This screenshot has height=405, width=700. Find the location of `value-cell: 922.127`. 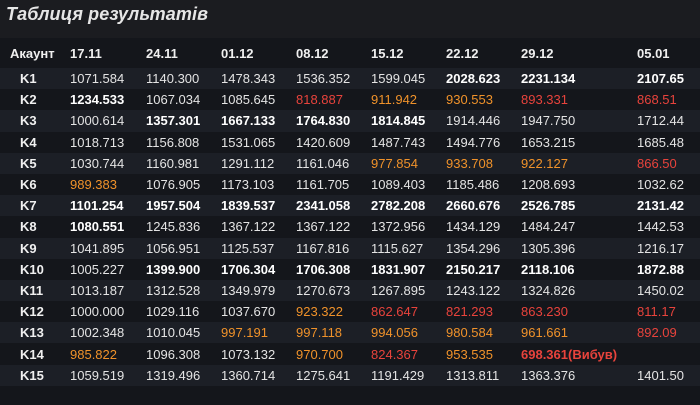

value-cell: 922.127 is located at coordinates (544, 163).